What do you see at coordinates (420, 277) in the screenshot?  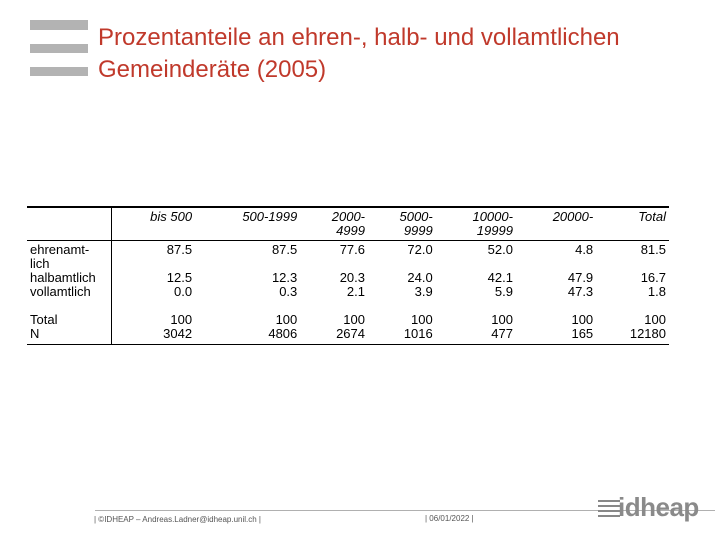 I see `table-cell: 24.0` at bounding box center [420, 277].